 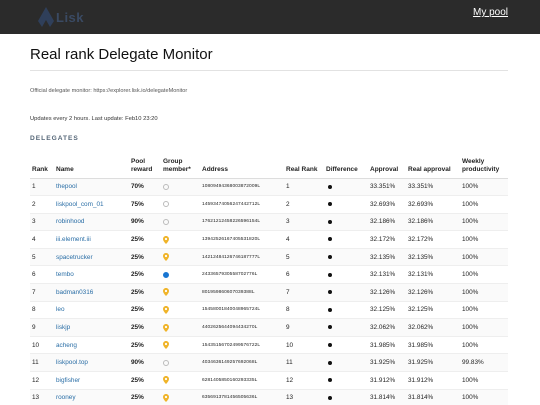 What do you see at coordinates (433, 327) in the screenshot?
I see `real-approval-cell: 32.062%` at bounding box center [433, 327].